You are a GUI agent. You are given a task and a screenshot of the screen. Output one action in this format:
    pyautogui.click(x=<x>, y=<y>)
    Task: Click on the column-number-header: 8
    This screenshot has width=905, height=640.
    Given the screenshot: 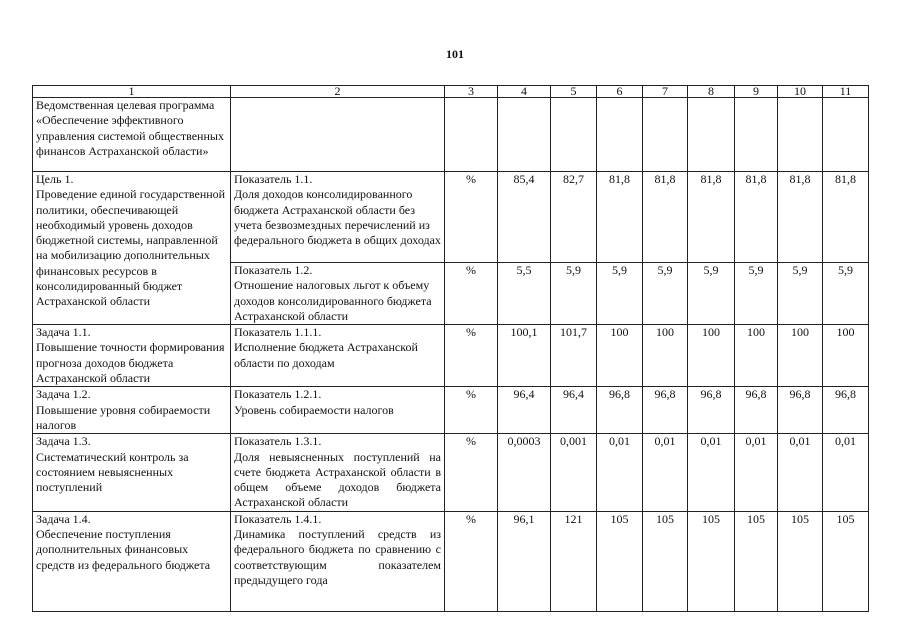 What is the action you would take?
    pyautogui.click(x=711, y=91)
    